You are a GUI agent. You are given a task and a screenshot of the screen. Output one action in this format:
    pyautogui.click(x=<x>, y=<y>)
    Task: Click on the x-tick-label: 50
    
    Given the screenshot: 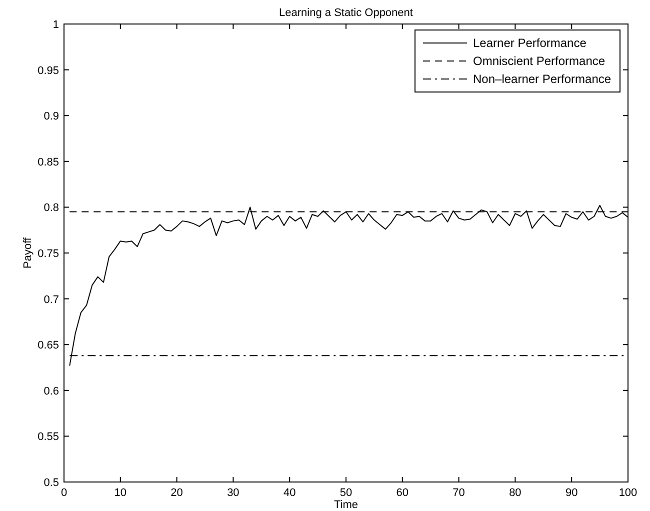 What is the action you would take?
    pyautogui.click(x=346, y=493)
    